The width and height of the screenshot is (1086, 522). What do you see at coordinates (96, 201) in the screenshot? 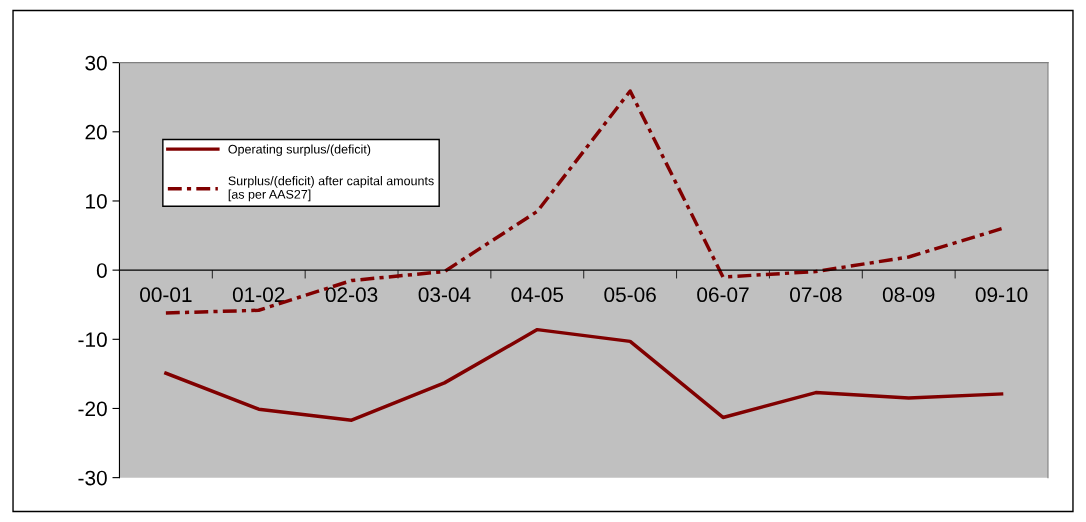
I see `y-tick-label: 10` at bounding box center [96, 201].